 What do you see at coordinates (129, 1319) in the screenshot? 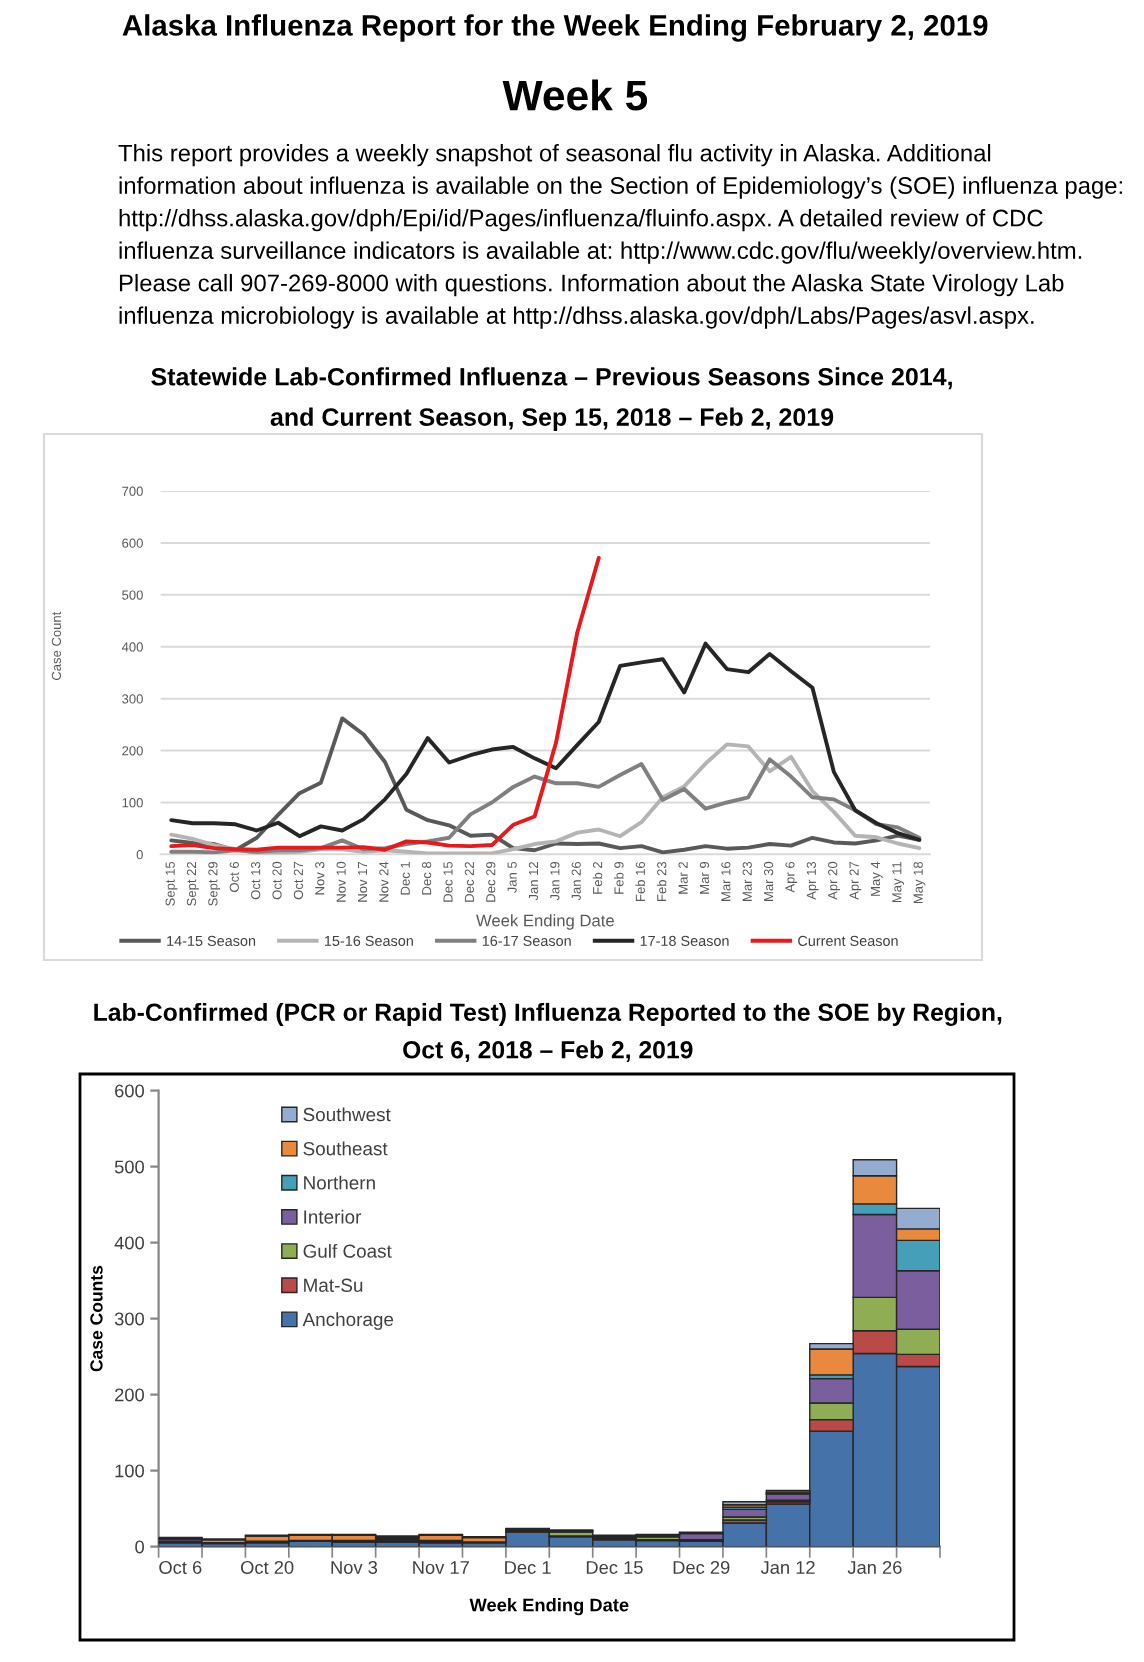
I see `y-tick-label: 300` at bounding box center [129, 1319].